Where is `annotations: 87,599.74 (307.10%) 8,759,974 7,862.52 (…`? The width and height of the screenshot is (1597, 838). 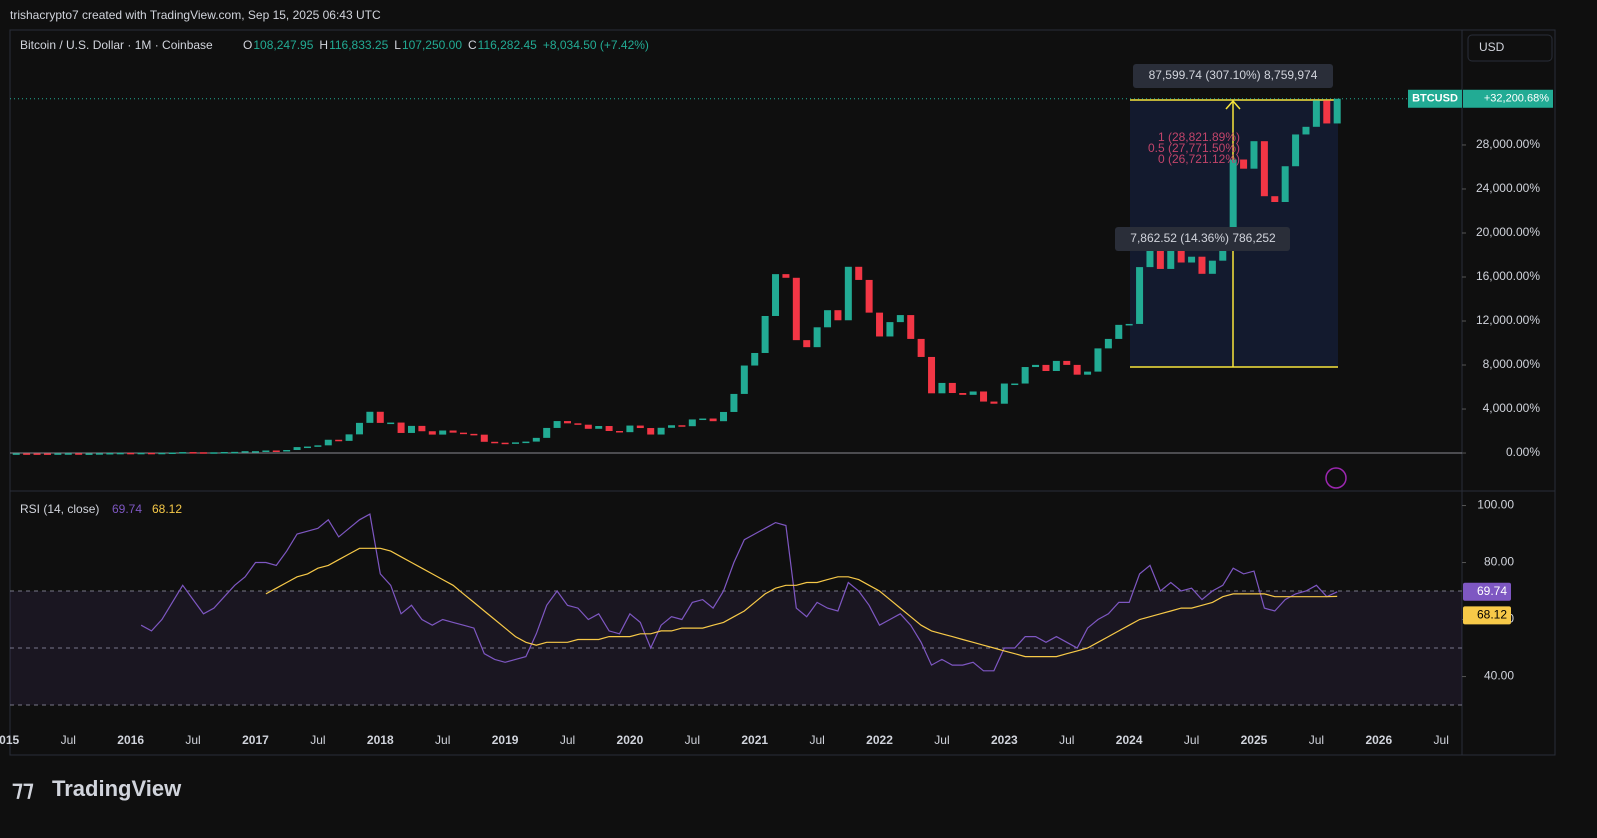 annotations: 87,599.74 (307.10%) 8,759,974 7,862.52 (… is located at coordinates (1224, 157).